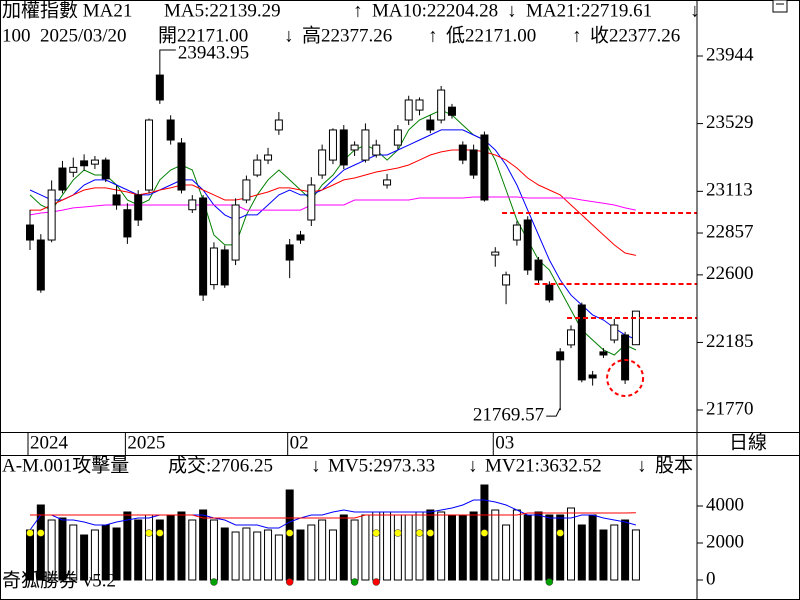 This screenshot has height=600, width=800. What do you see at coordinates (729, 190) in the screenshot?
I see `y-tick-label: 23113` at bounding box center [729, 190].